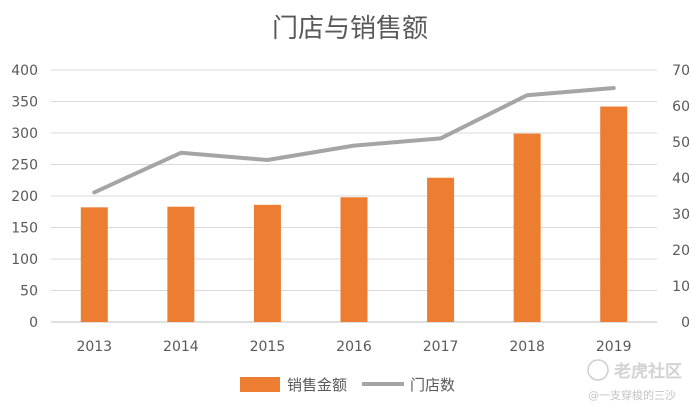 The height and width of the screenshot is (411, 700). I want to click on left-axis-tick-label: 350, so click(24, 103).